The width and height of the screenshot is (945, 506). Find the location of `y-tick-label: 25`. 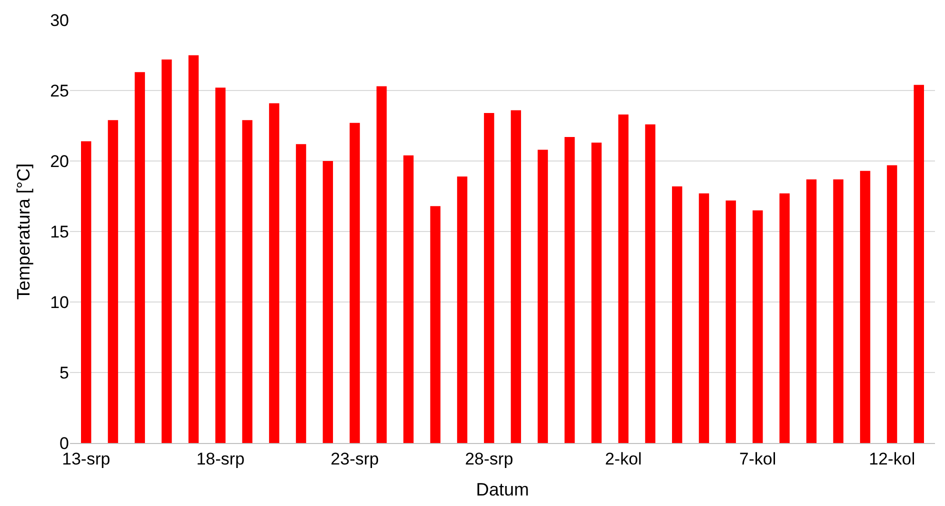

y-tick-label: 25 is located at coordinates (59, 90).